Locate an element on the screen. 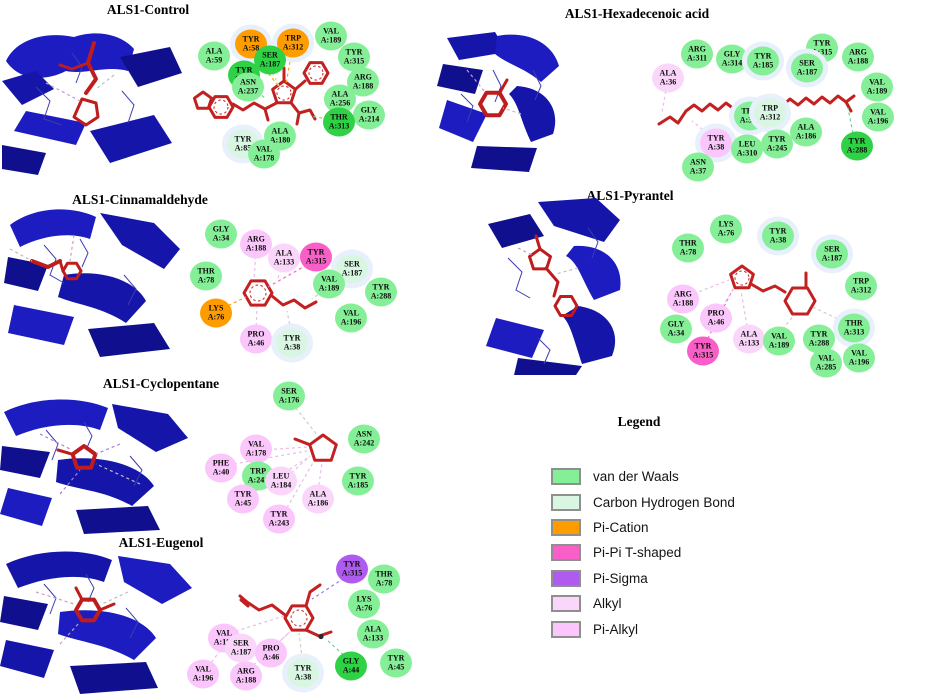 The image size is (931, 699). legend-item: Alkyl is located at coordinates (643, 603).